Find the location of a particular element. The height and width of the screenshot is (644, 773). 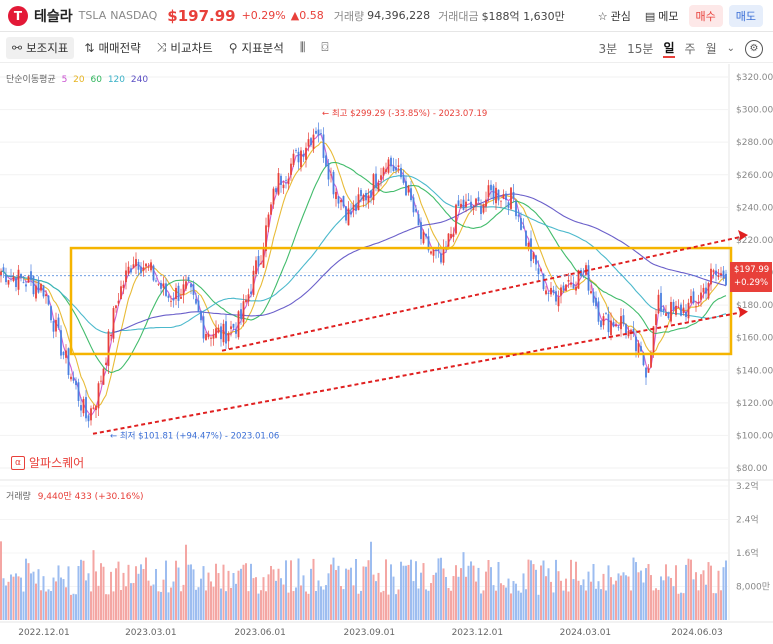

buy-button: 매수 is located at coordinates (705, 16).